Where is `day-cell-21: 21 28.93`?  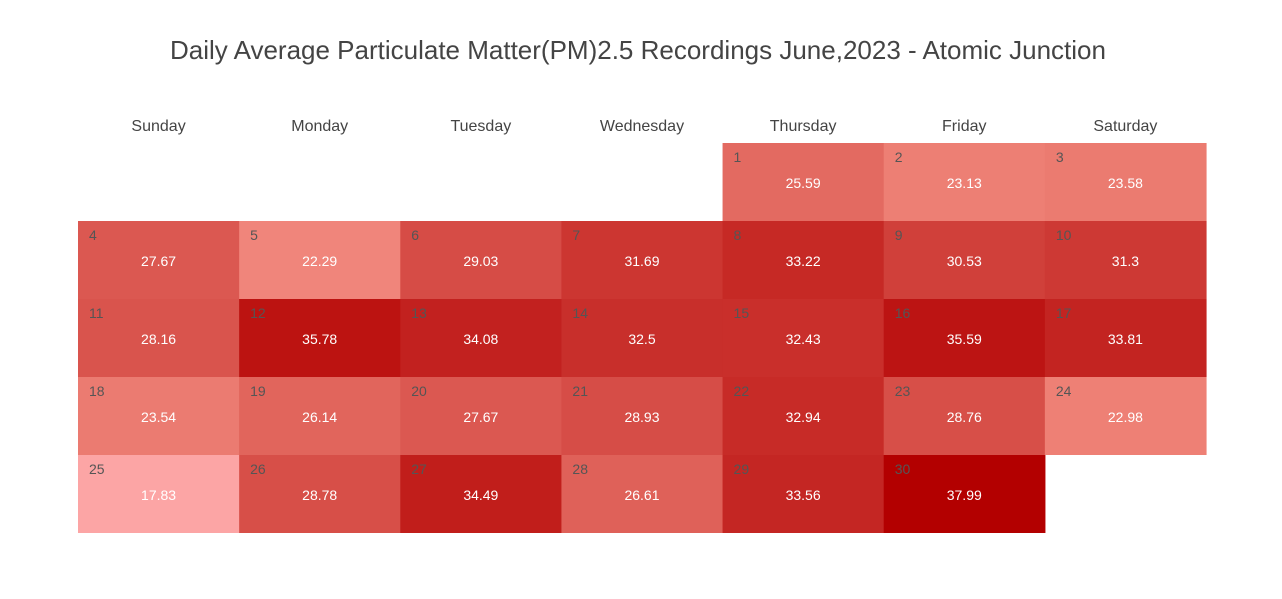 day-cell-21: 21 28.93 is located at coordinates (642, 416).